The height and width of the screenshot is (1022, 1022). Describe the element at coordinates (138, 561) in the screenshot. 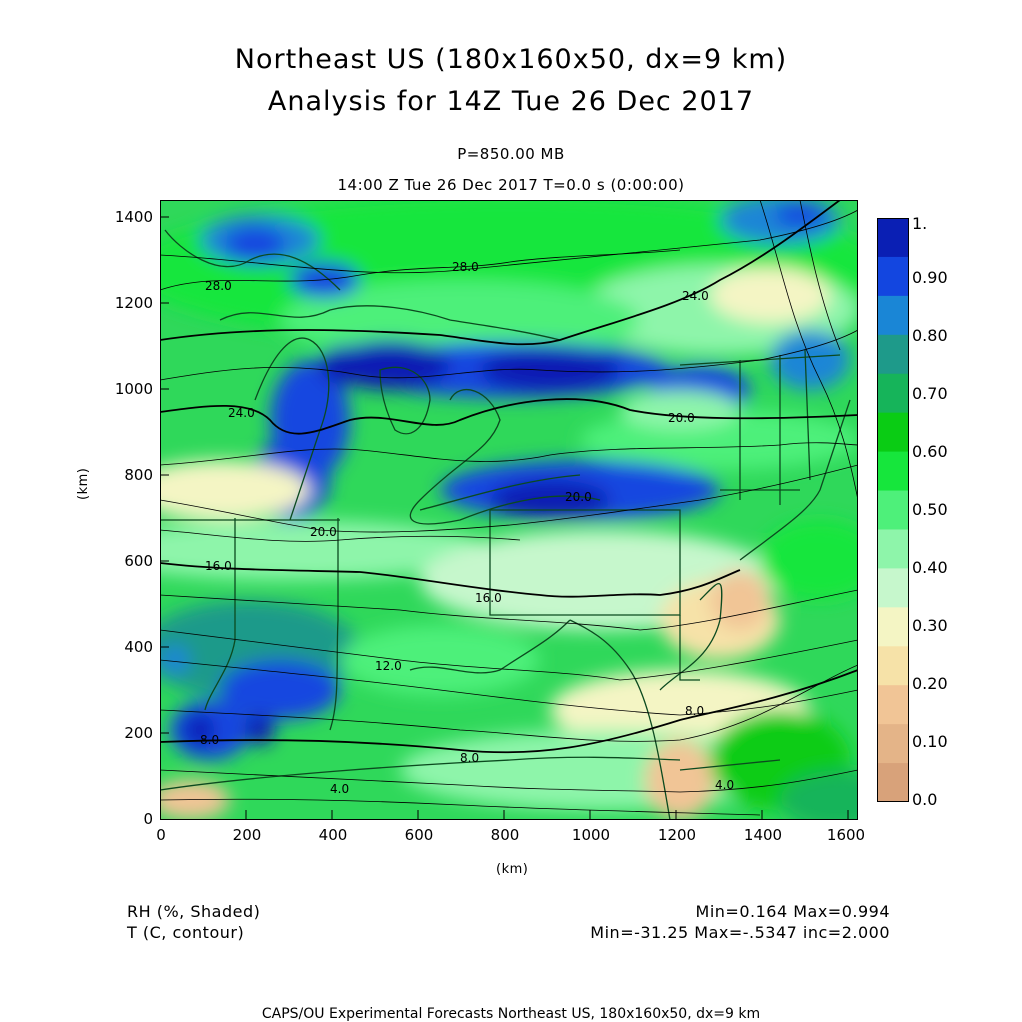

I see `y-tick-label: 600` at that location.